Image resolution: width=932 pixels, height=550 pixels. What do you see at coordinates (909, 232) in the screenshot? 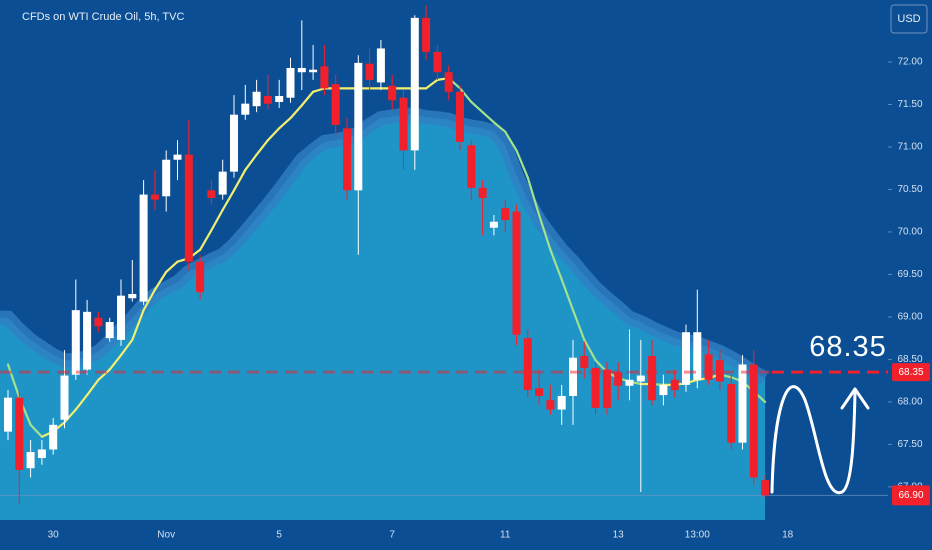
I see `y-tick-label: 70.00` at bounding box center [909, 232].